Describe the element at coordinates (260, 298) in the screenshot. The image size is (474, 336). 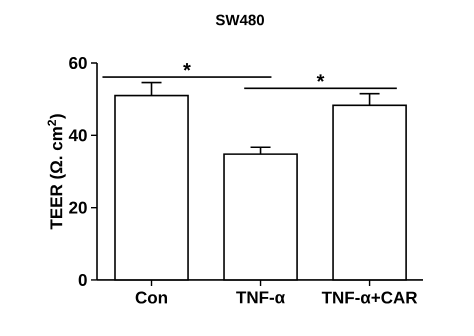
I see `x-tick-label: TNF-α` at that location.